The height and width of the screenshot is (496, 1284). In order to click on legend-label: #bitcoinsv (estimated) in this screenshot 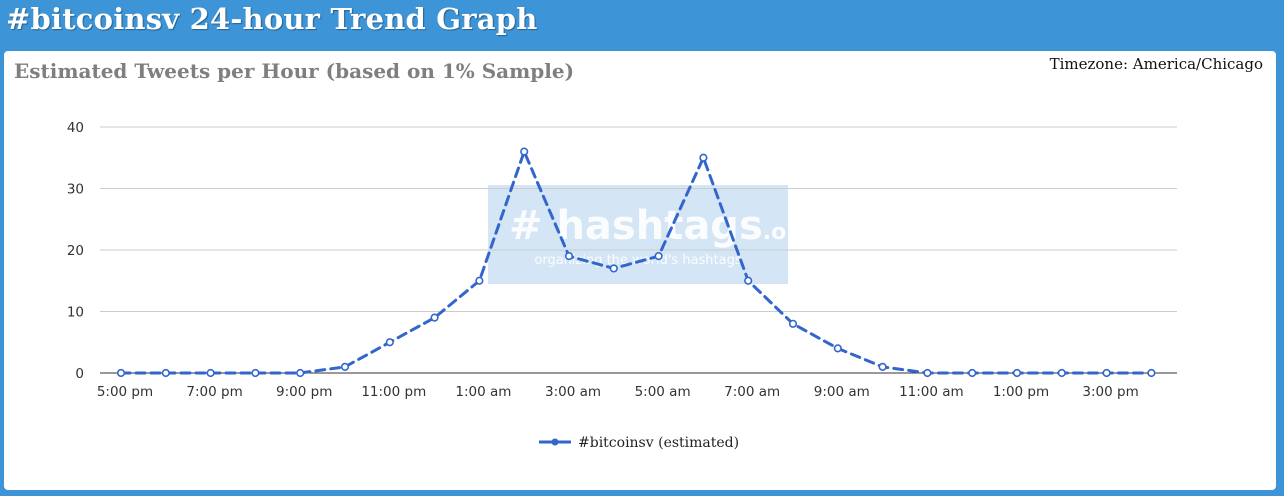, I will do `click(658, 443)`.